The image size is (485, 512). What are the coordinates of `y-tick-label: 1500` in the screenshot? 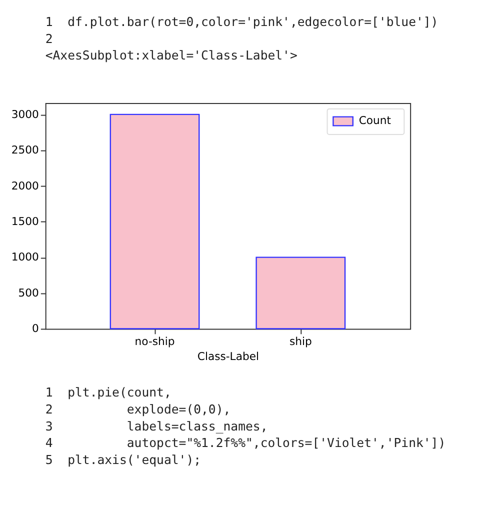 It's located at (25, 221).